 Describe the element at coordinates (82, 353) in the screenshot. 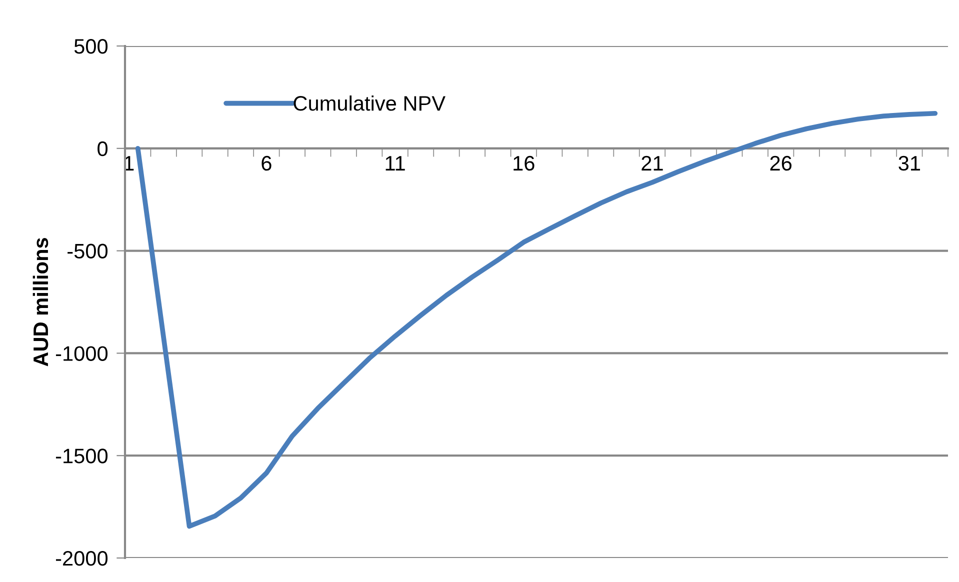

I see `y-tick-label: -1000` at that location.